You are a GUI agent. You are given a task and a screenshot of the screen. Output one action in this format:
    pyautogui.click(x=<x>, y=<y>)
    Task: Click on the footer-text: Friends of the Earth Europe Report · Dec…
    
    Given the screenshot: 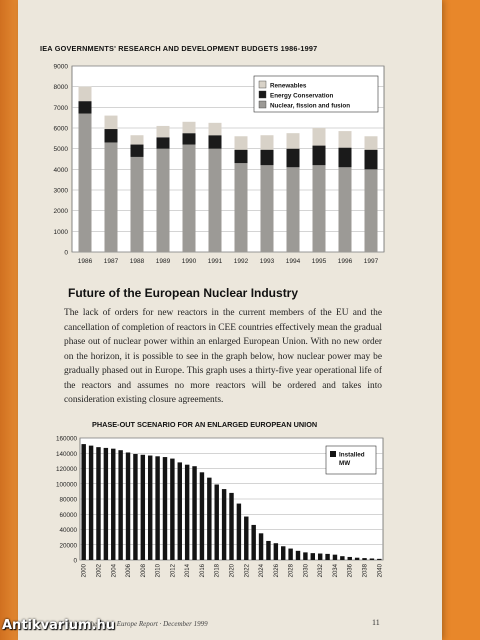 What is the action you would take?
    pyautogui.click(x=133, y=624)
    